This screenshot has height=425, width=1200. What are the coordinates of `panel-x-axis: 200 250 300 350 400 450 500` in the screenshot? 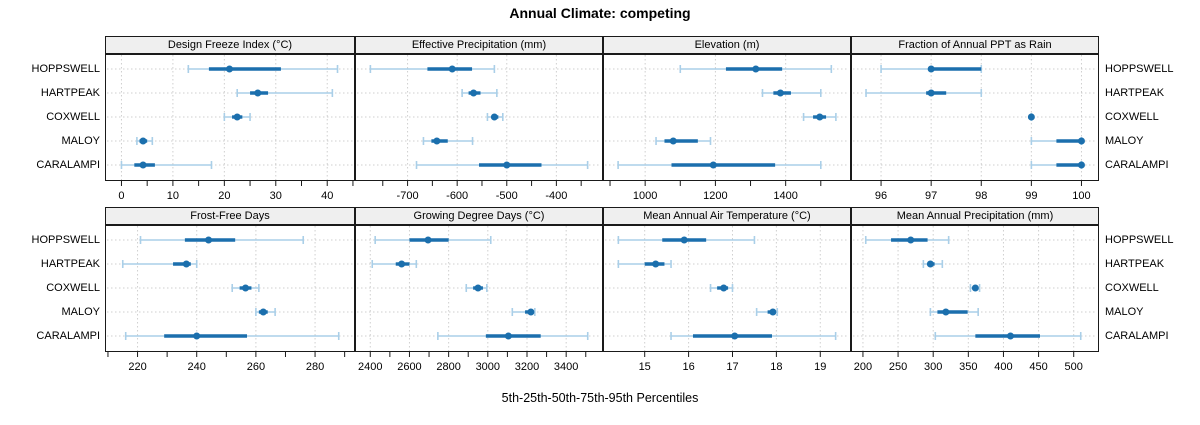 It's located at (968, 362).